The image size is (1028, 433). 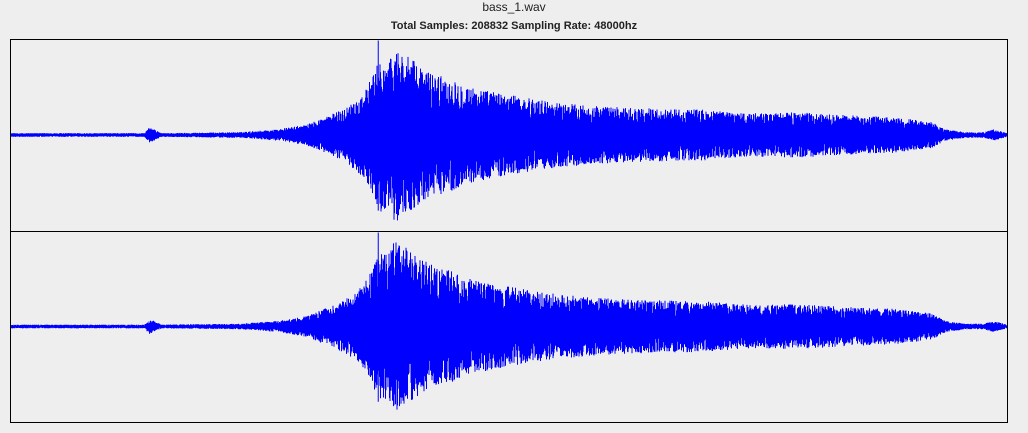 What do you see at coordinates (514, 7) in the screenshot?
I see `file-title: bass_1.wav` at bounding box center [514, 7].